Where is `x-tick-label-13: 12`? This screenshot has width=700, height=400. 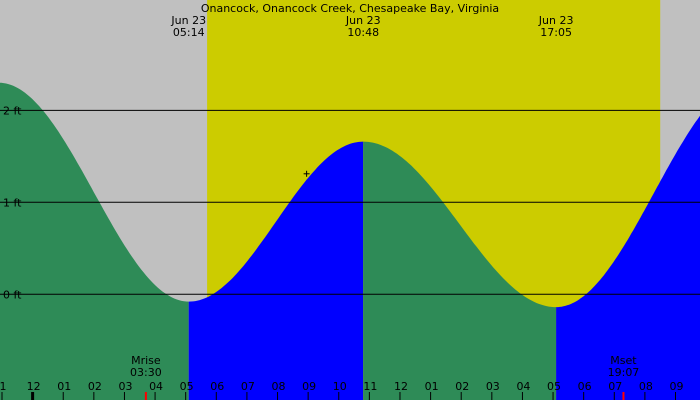
x-tick-label-13: 12 is located at coordinates (401, 386).